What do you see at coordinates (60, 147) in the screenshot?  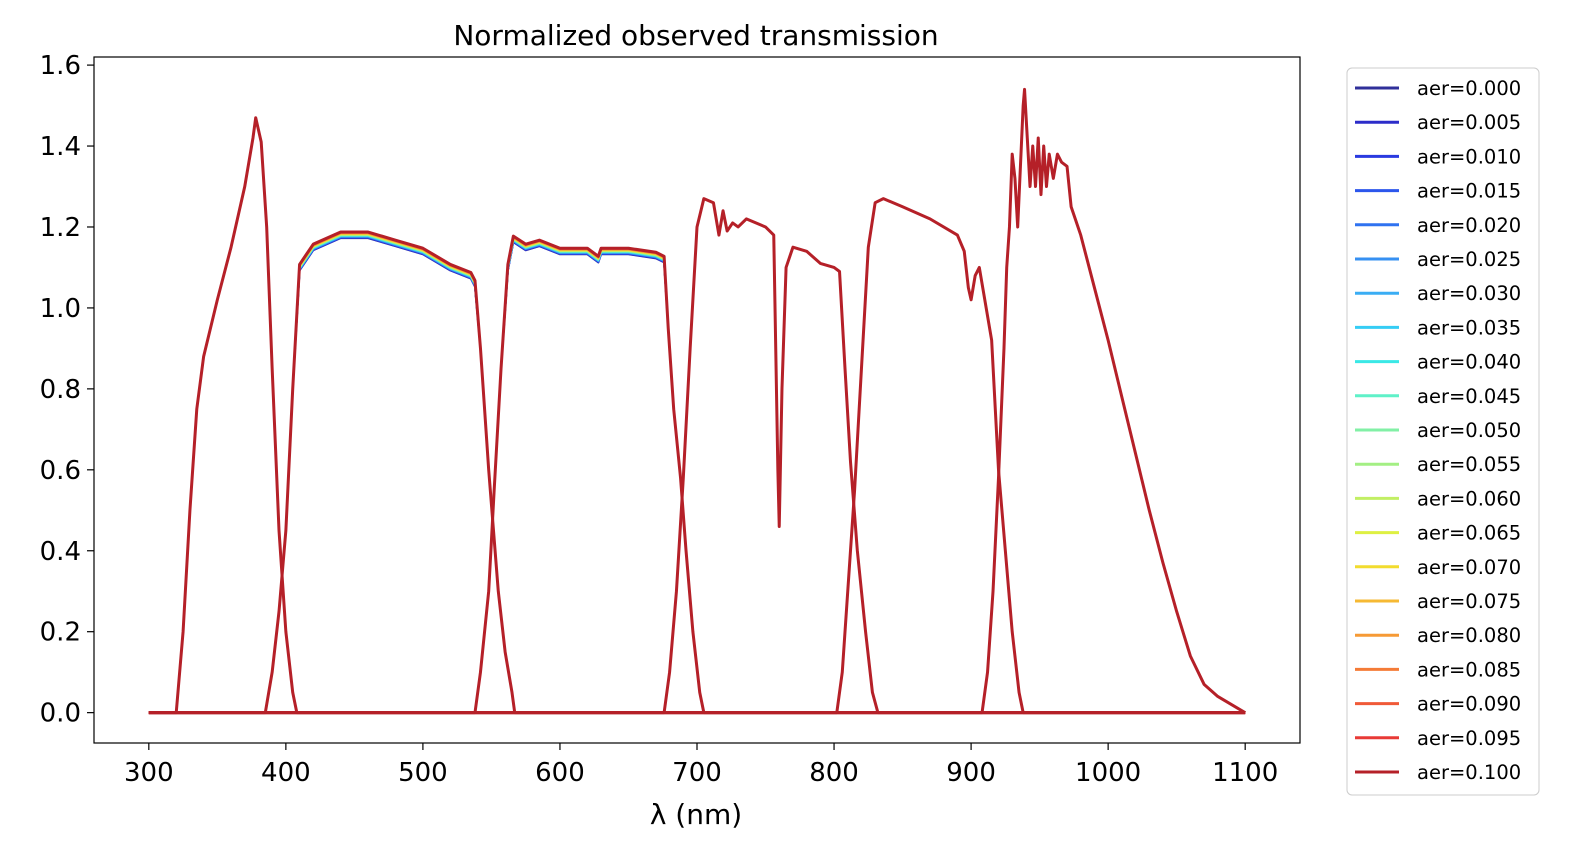 I see `y-tick-label: 1.4` at bounding box center [60, 147].